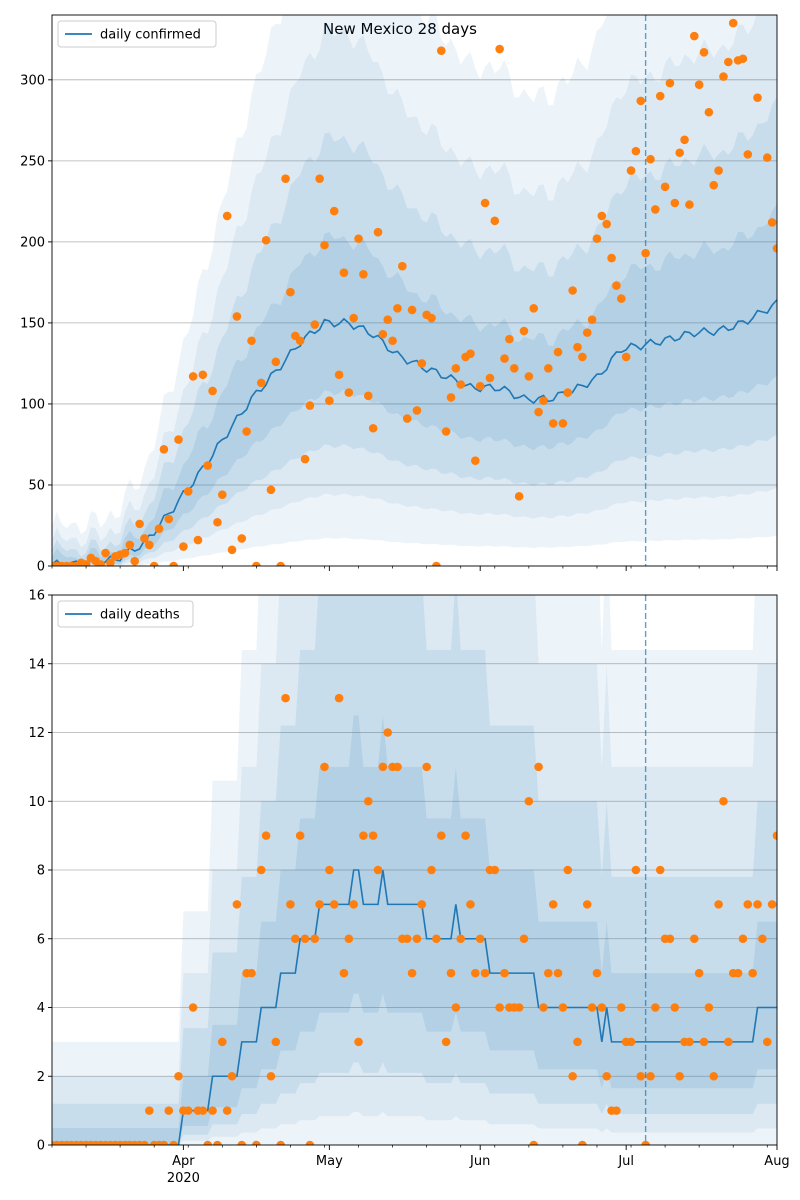  What do you see at coordinates (400, 29) in the screenshot?
I see `page-title: New Mexico 28 days` at bounding box center [400, 29].